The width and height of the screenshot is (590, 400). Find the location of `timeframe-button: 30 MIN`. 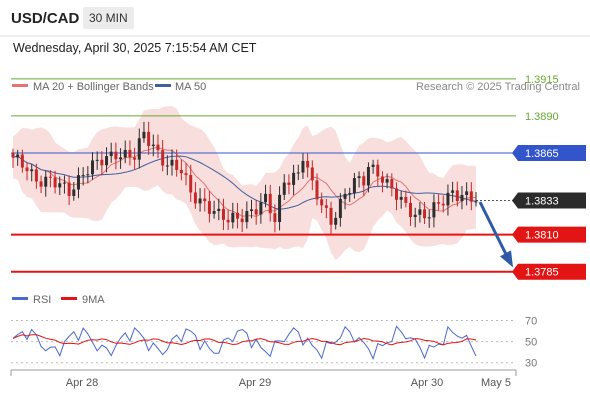

timeframe-button: 30 MIN is located at coordinates (108, 18).